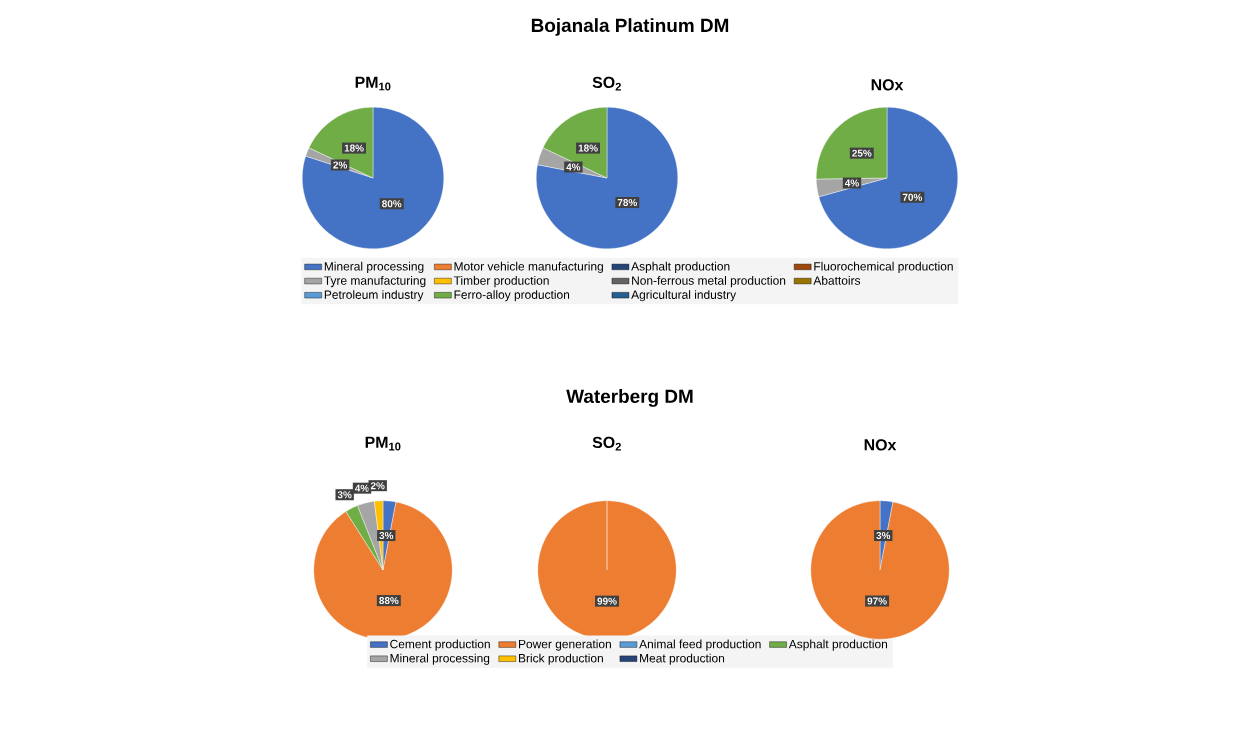 This screenshot has height=731, width=1253. What do you see at coordinates (700, 645) in the screenshot?
I see `legend-label: Animal feed production` at bounding box center [700, 645].